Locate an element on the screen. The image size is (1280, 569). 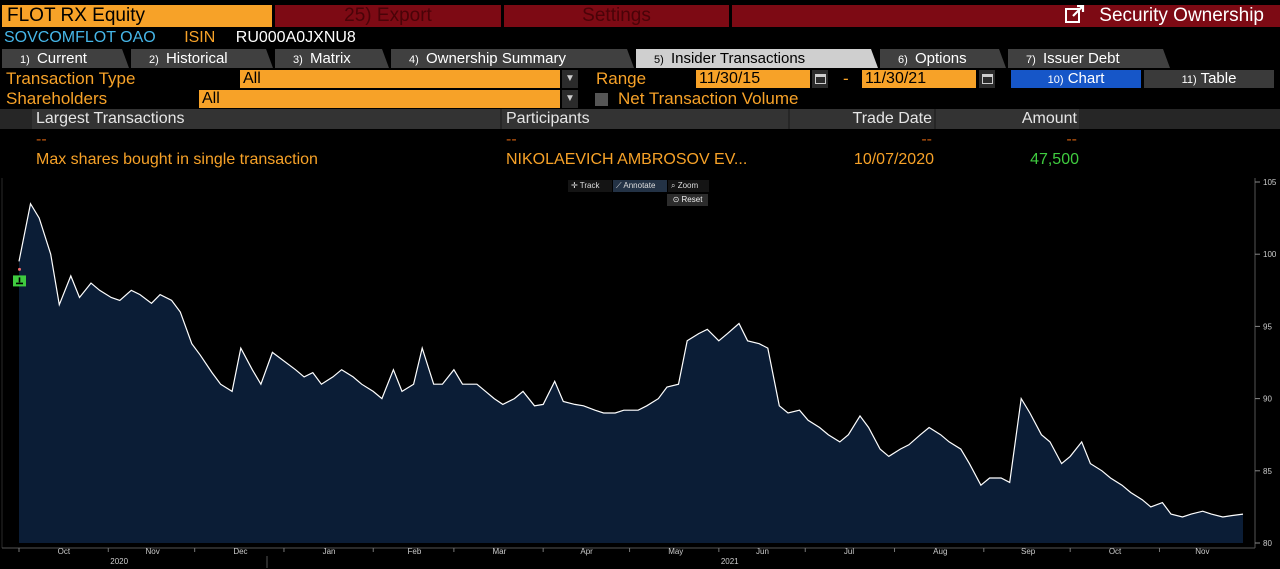
tab-matrix: 3) Matrix is located at coordinates (332, 58).